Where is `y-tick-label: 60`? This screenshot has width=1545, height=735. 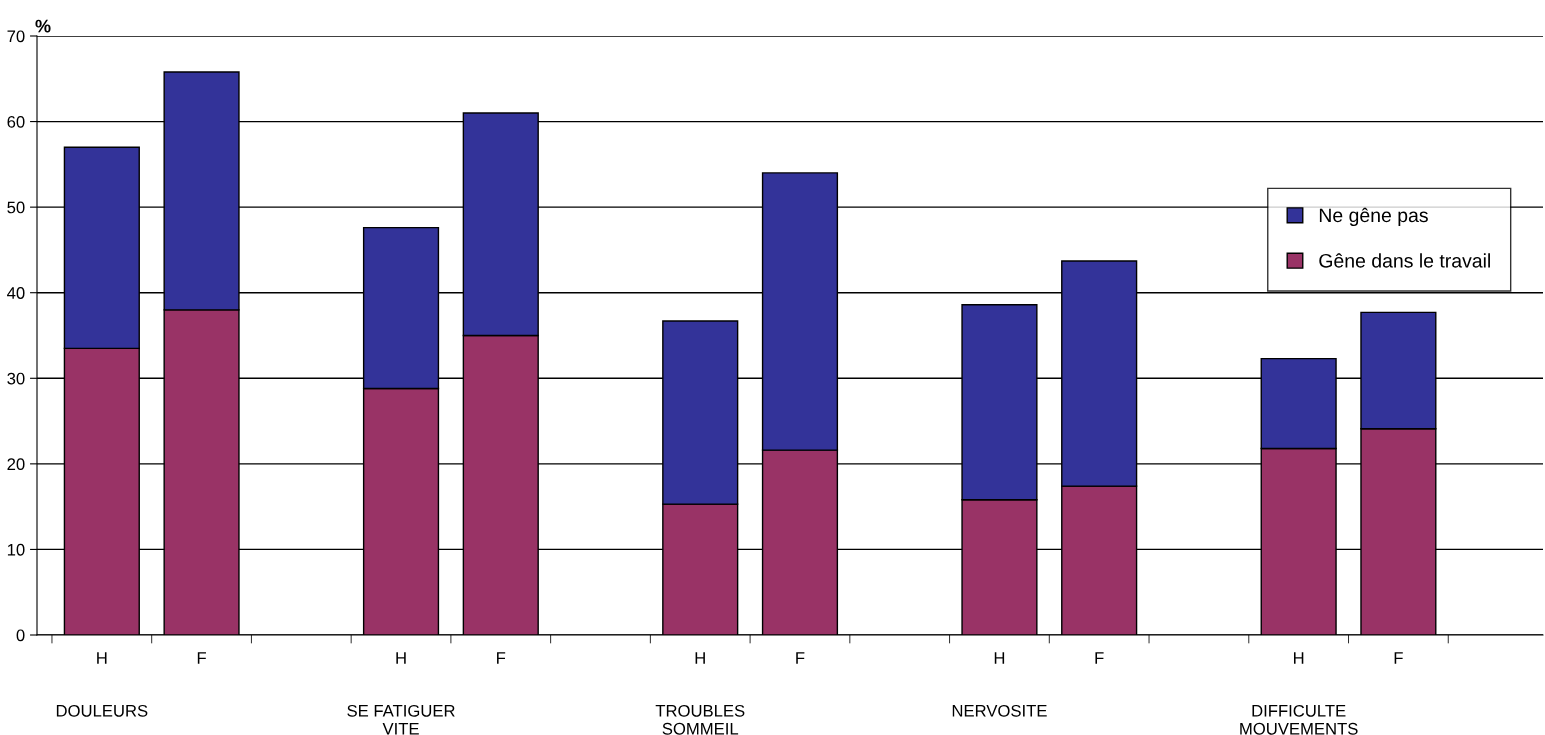 y-tick-label: 60 is located at coordinates (16, 121).